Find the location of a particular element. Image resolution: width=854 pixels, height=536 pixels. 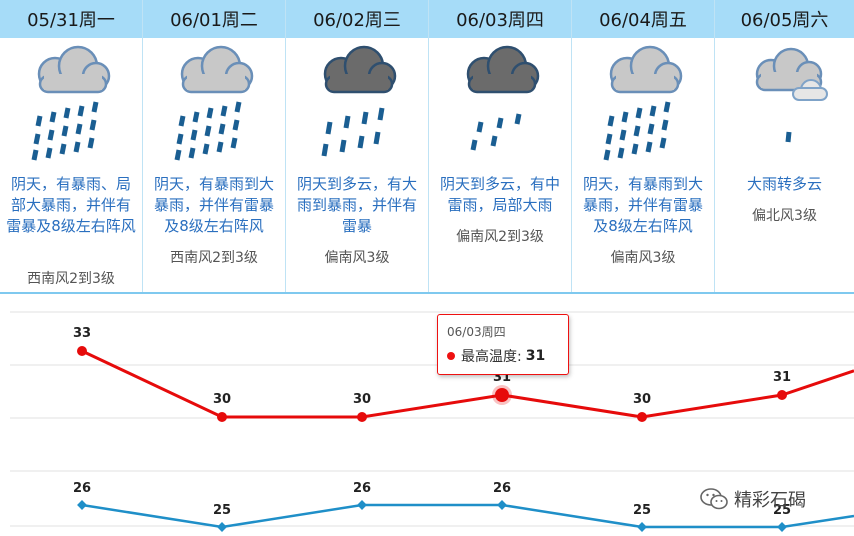

day-date: 06/05周六 is located at coordinates (784, 19).